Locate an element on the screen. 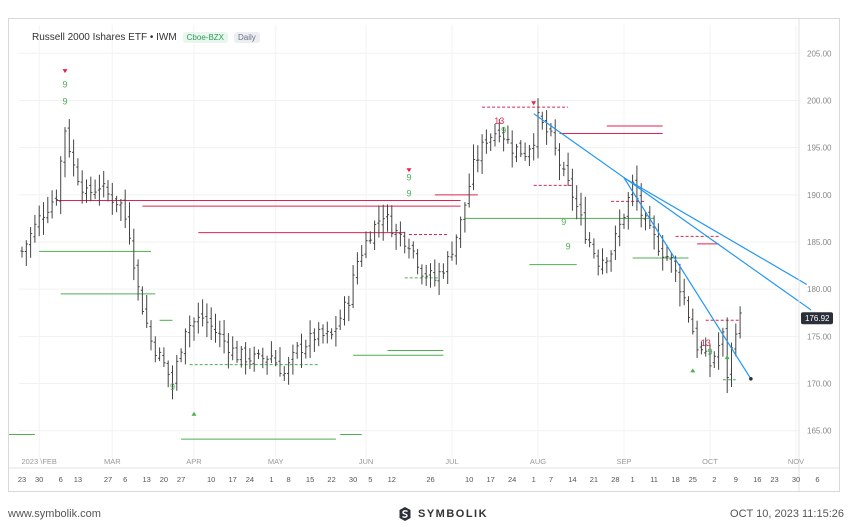  day-label: 5 is located at coordinates (370, 479).